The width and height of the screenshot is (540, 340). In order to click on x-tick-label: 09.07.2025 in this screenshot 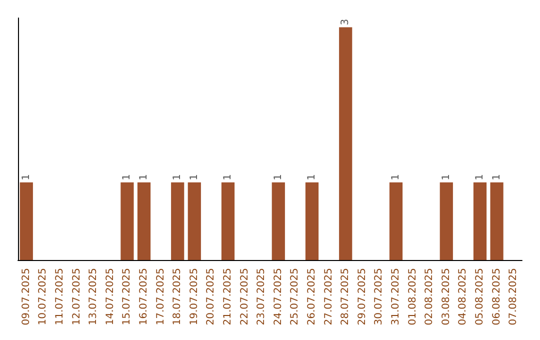, I will do `click(26, 297)`.